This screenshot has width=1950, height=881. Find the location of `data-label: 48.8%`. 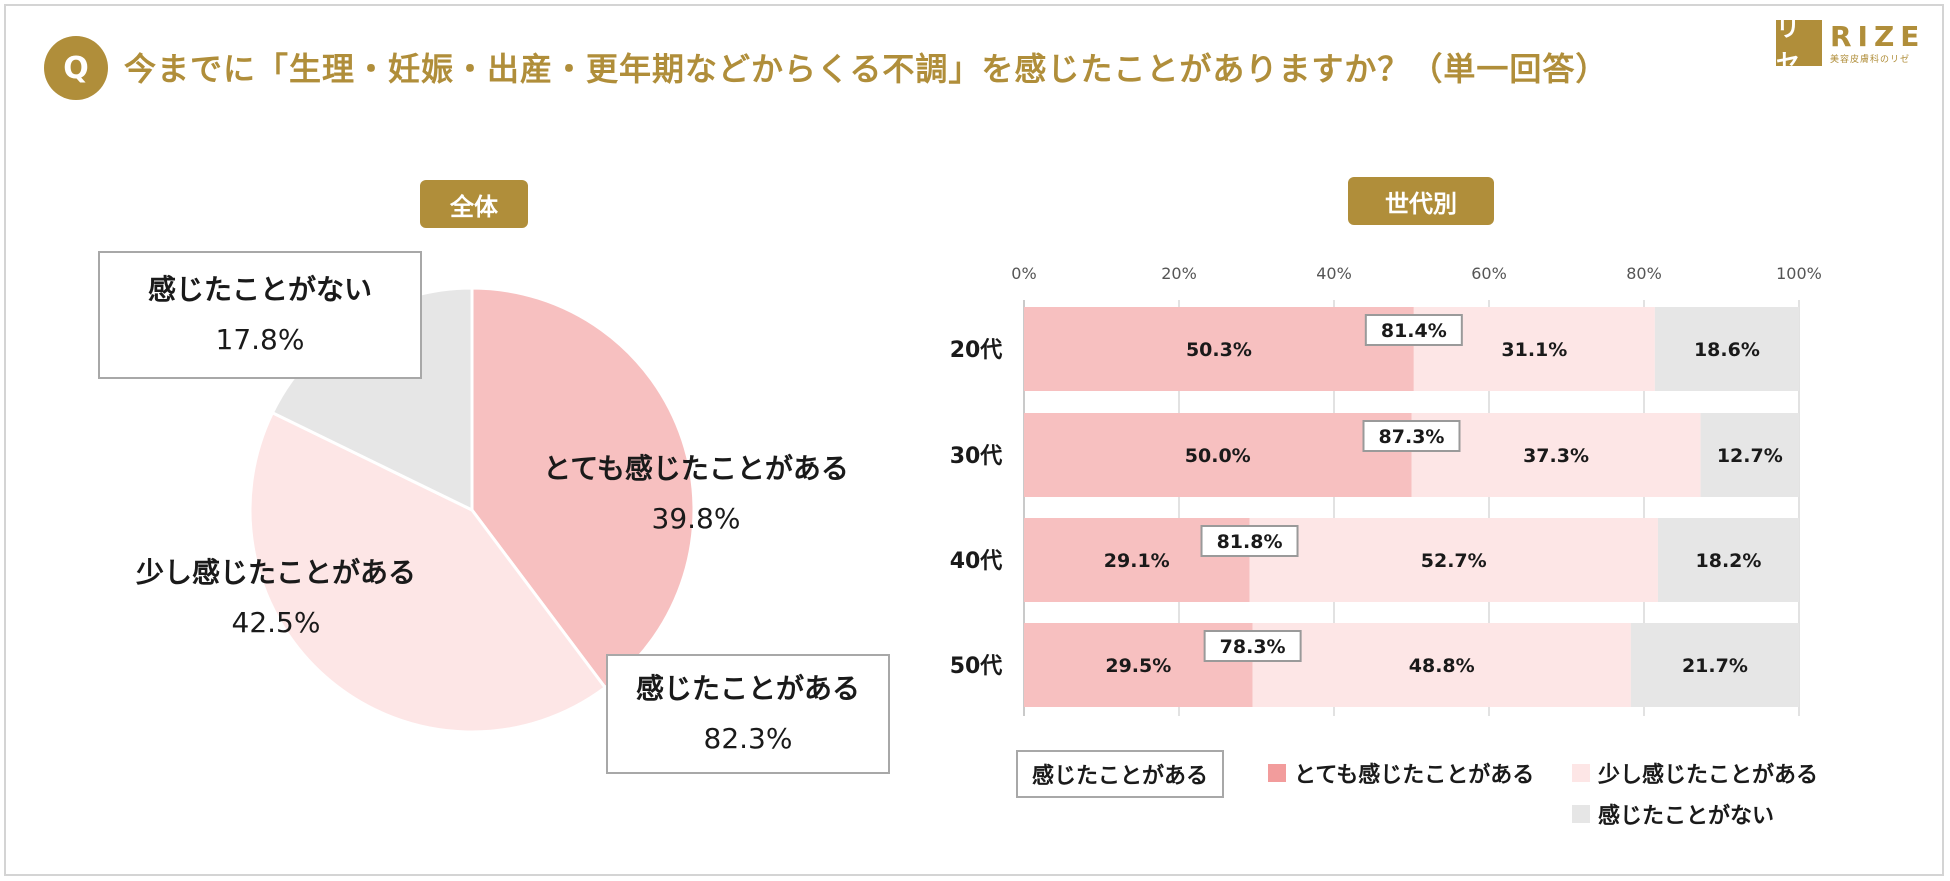

data-label: 48.8% is located at coordinates (1442, 666).